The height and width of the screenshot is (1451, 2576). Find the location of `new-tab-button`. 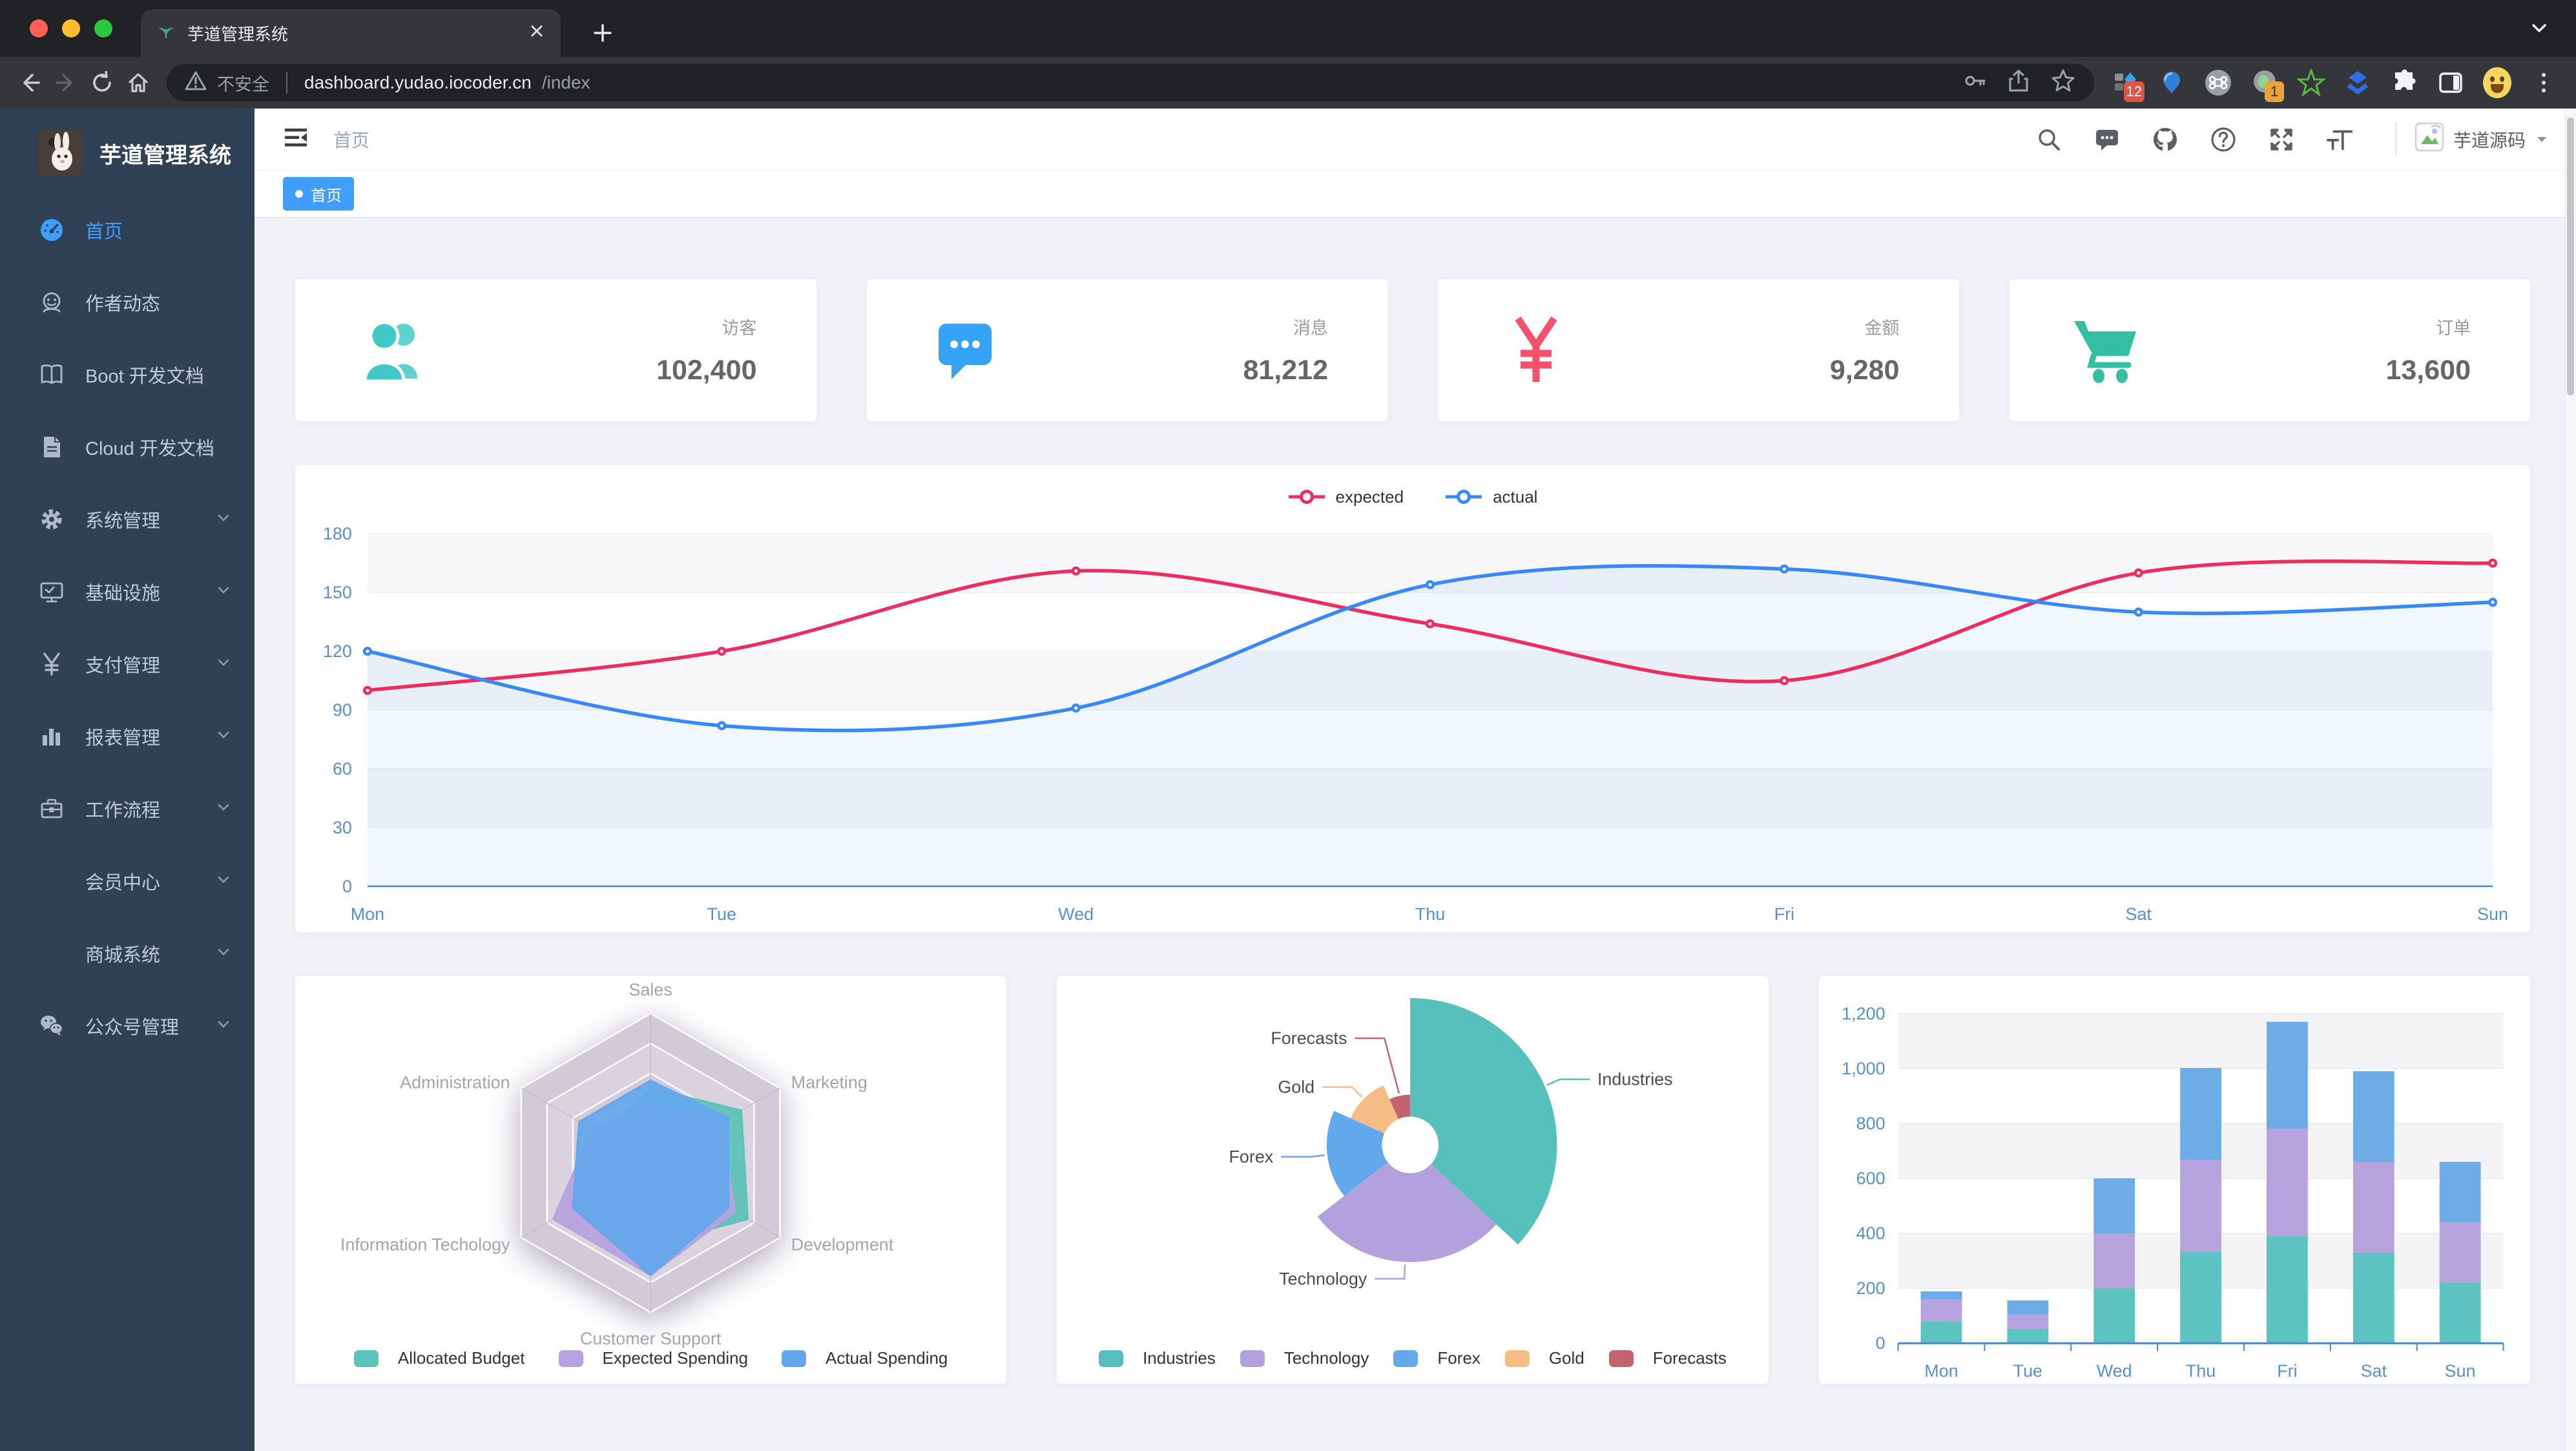

new-tab-button is located at coordinates (602, 33).